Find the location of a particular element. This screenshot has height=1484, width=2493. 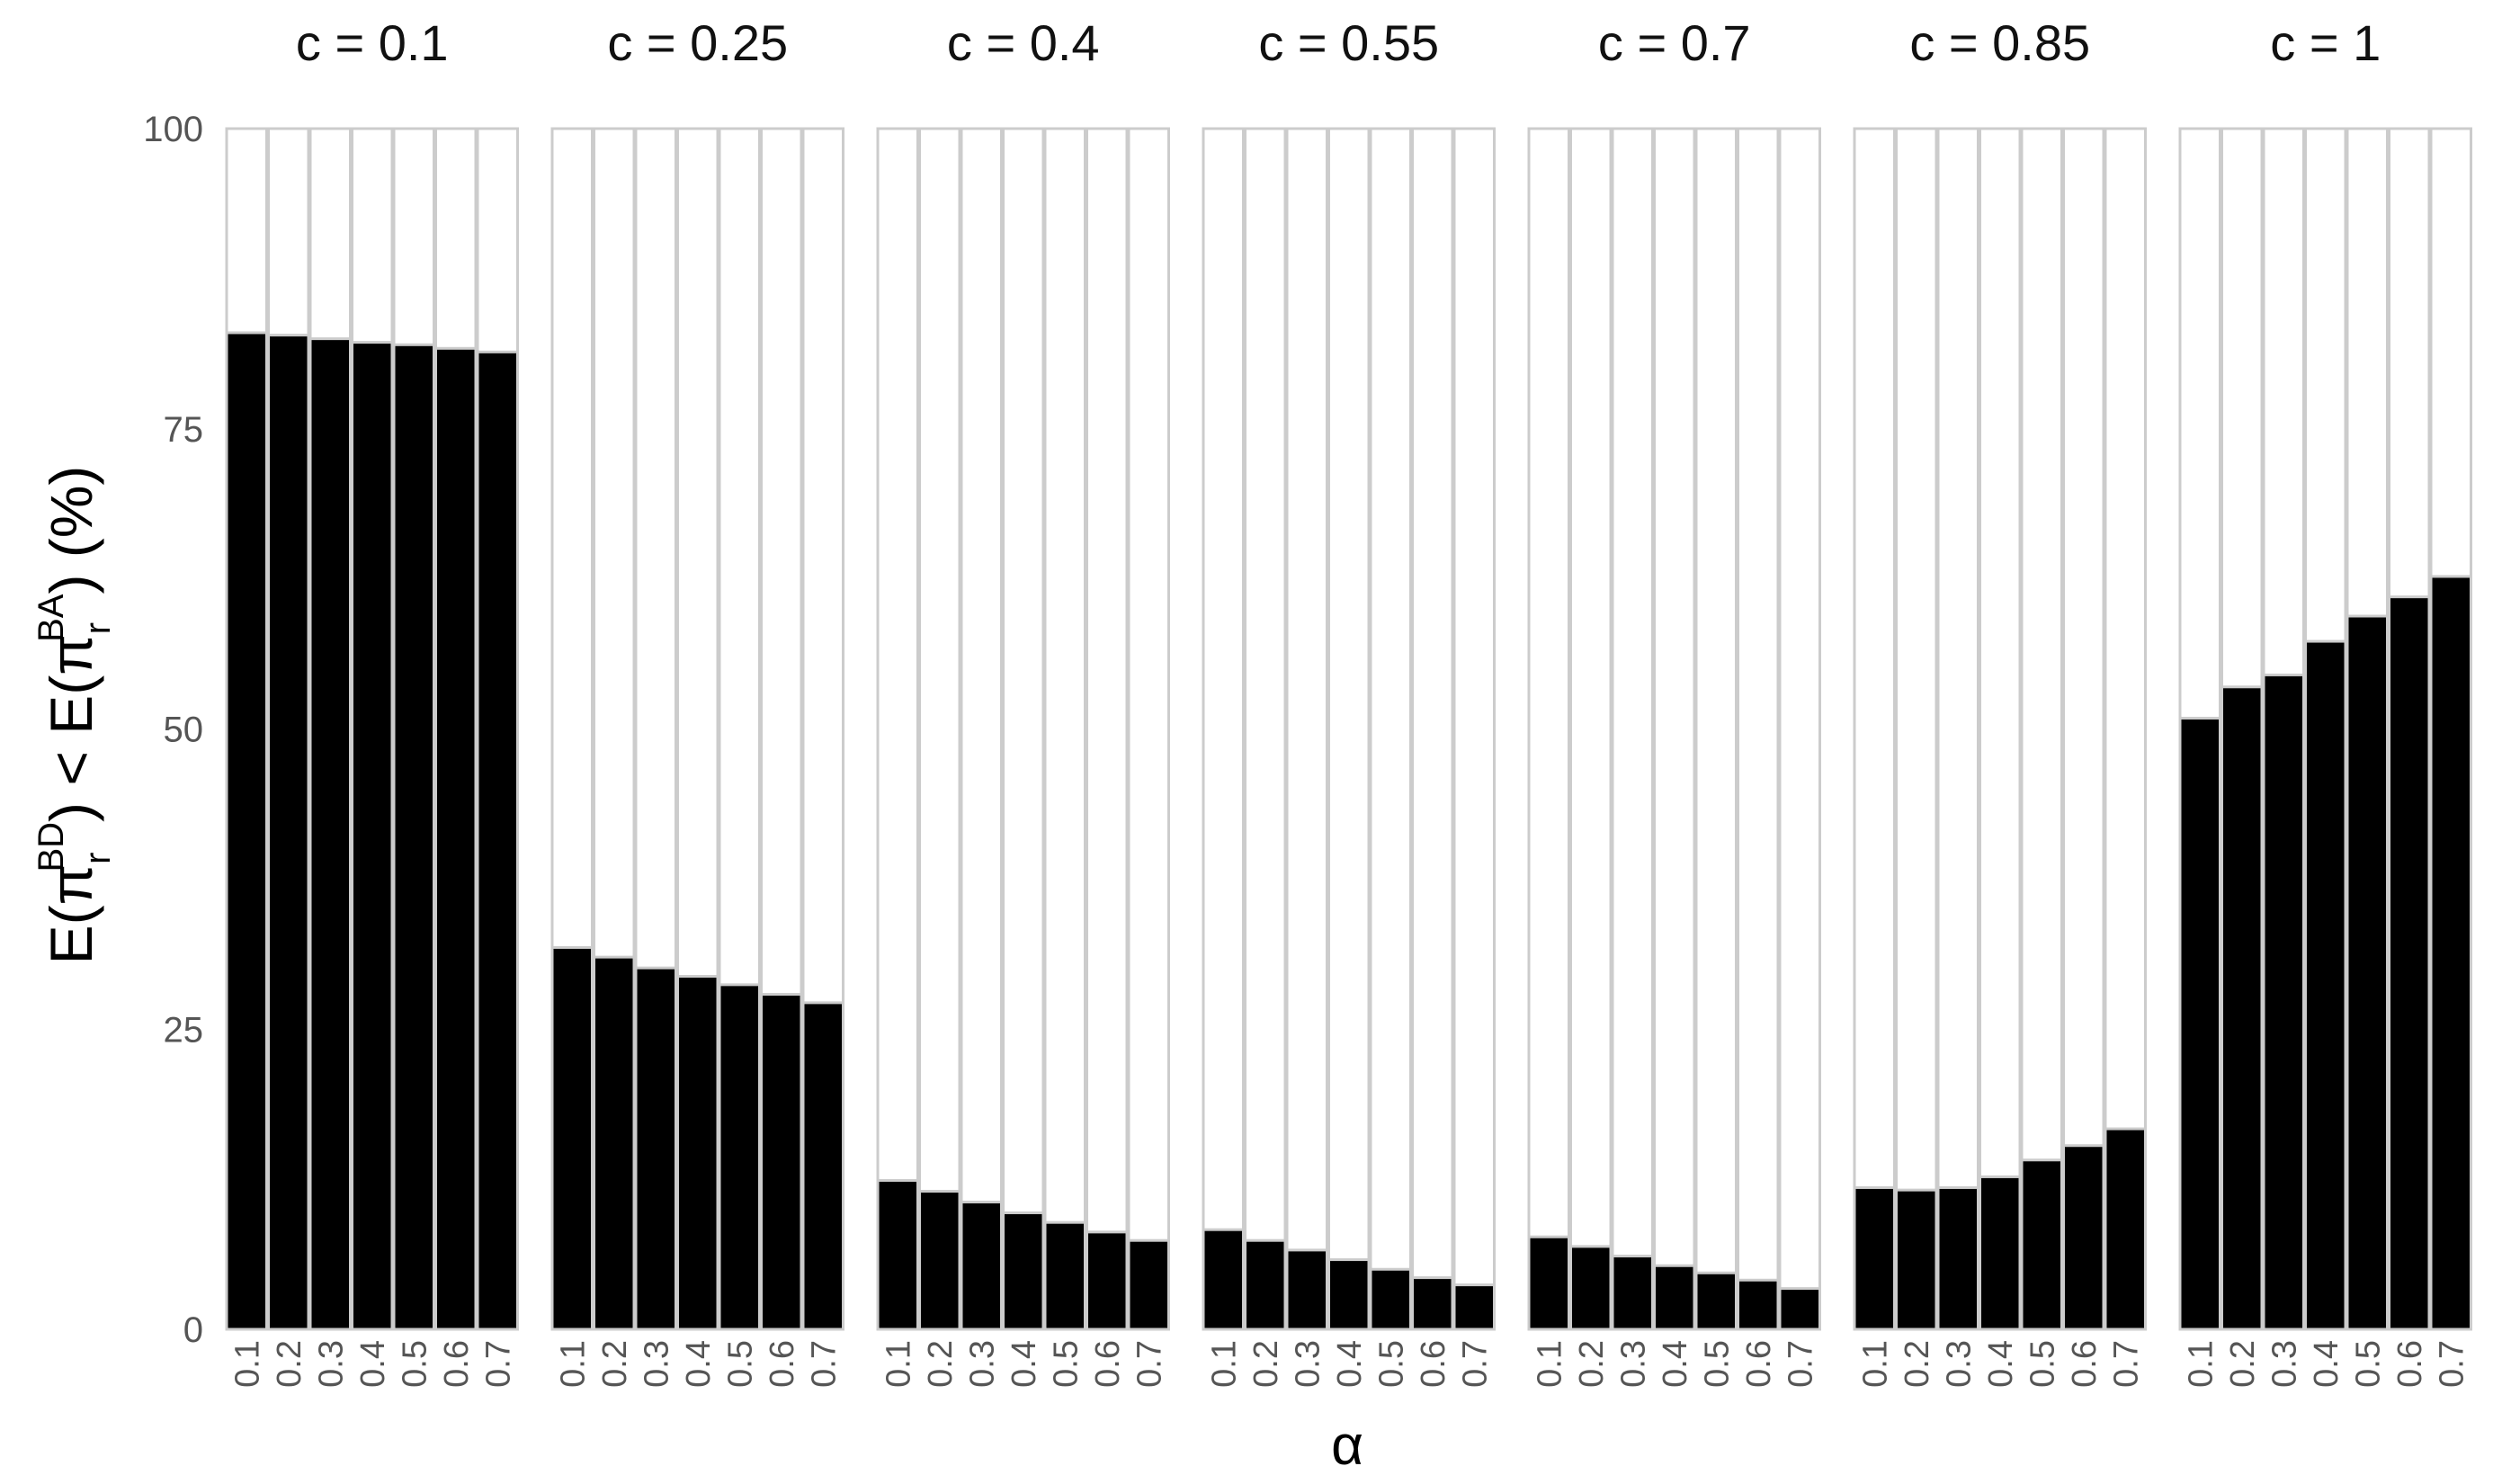

y-axis: 0 25 50 75 100 is located at coordinates (173, 730).